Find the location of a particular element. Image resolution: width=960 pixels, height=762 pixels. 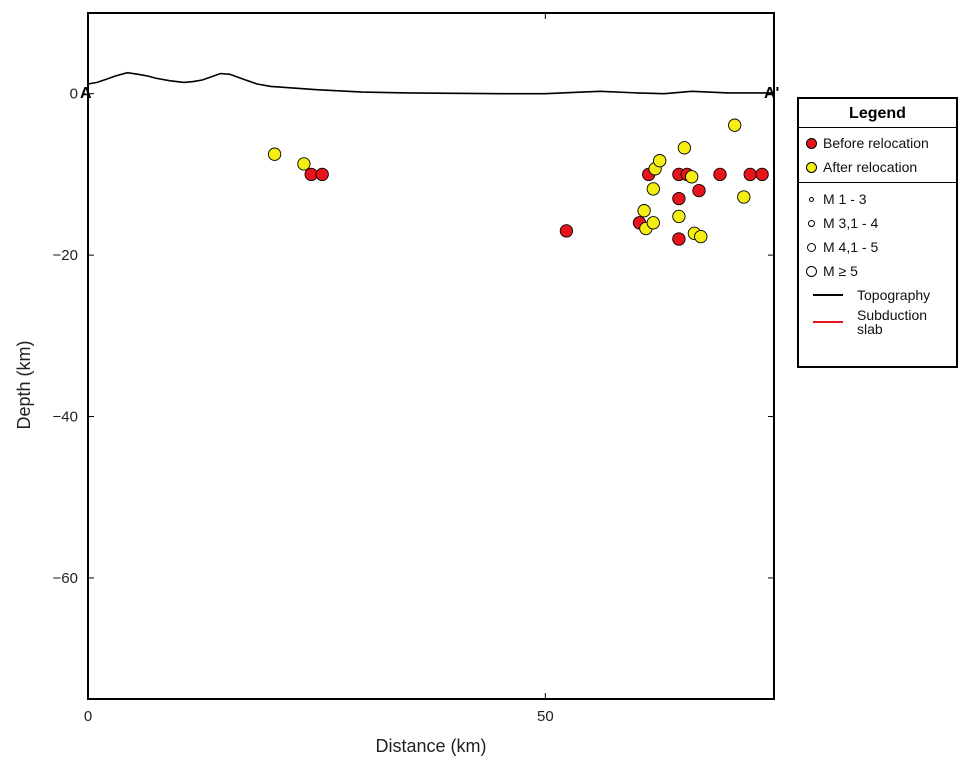

y-tick-label: −40 is located at coordinates (65, 417).